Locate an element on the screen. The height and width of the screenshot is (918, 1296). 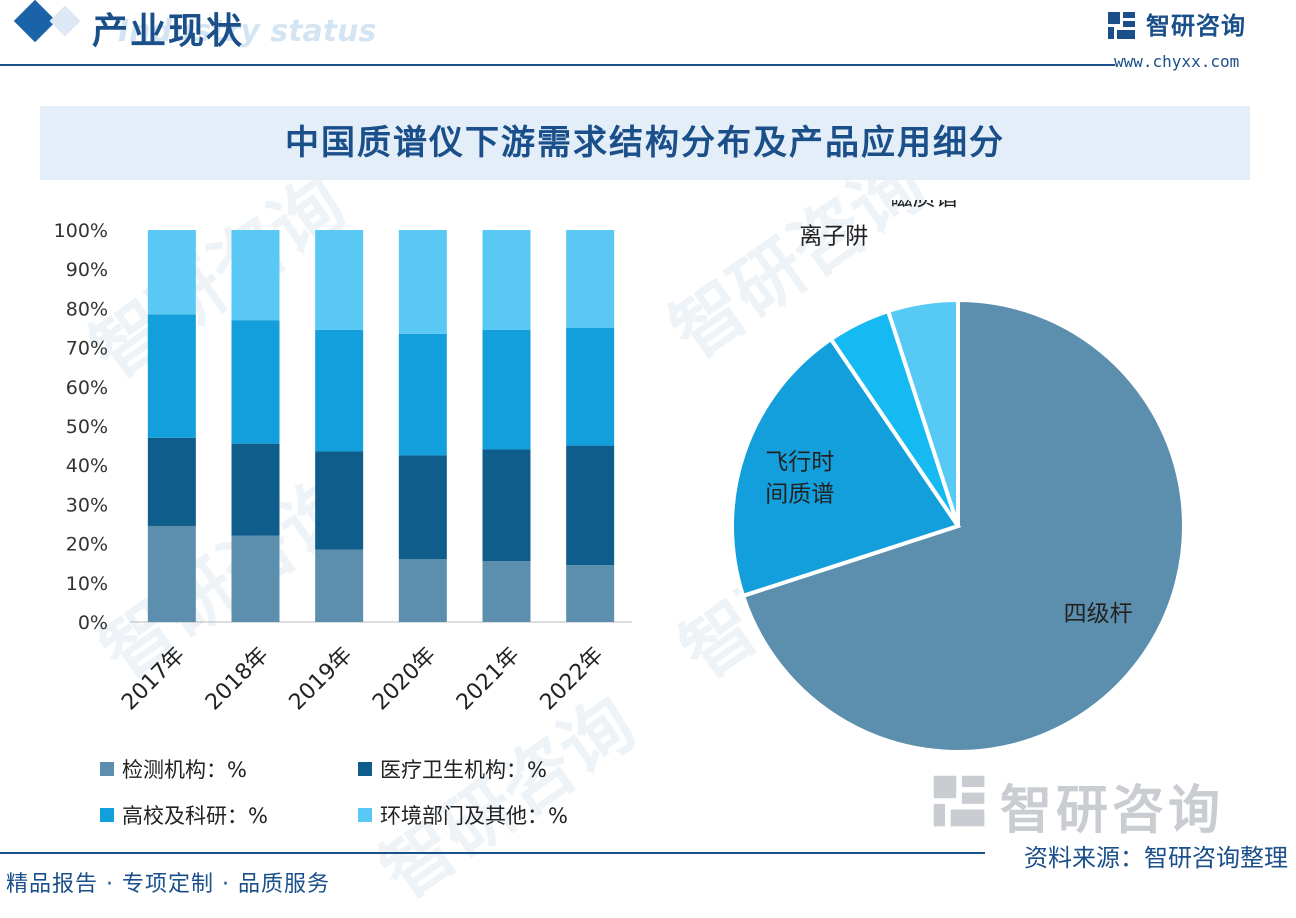
legend-label: 高校及科研：% is located at coordinates (195, 816).